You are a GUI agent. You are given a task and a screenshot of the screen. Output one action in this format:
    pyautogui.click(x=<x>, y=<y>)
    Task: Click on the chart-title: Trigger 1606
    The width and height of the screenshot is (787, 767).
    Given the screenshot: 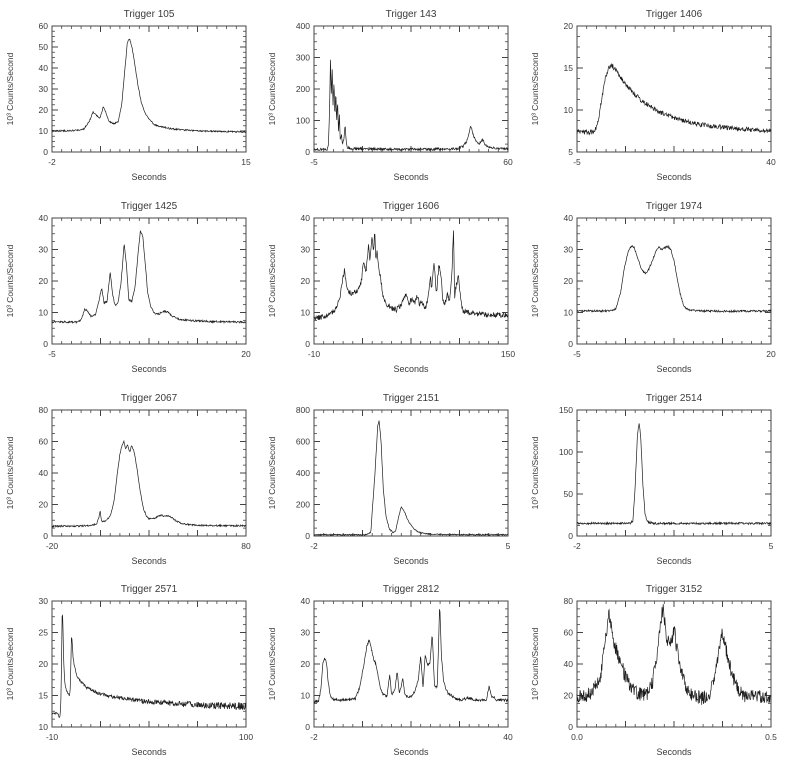 What is the action you would take?
    pyautogui.click(x=411, y=206)
    